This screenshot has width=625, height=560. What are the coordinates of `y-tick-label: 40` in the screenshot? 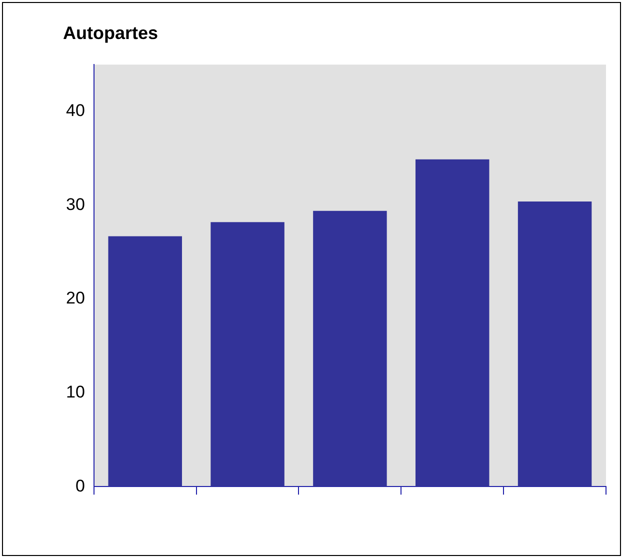 It's located at (75, 110).